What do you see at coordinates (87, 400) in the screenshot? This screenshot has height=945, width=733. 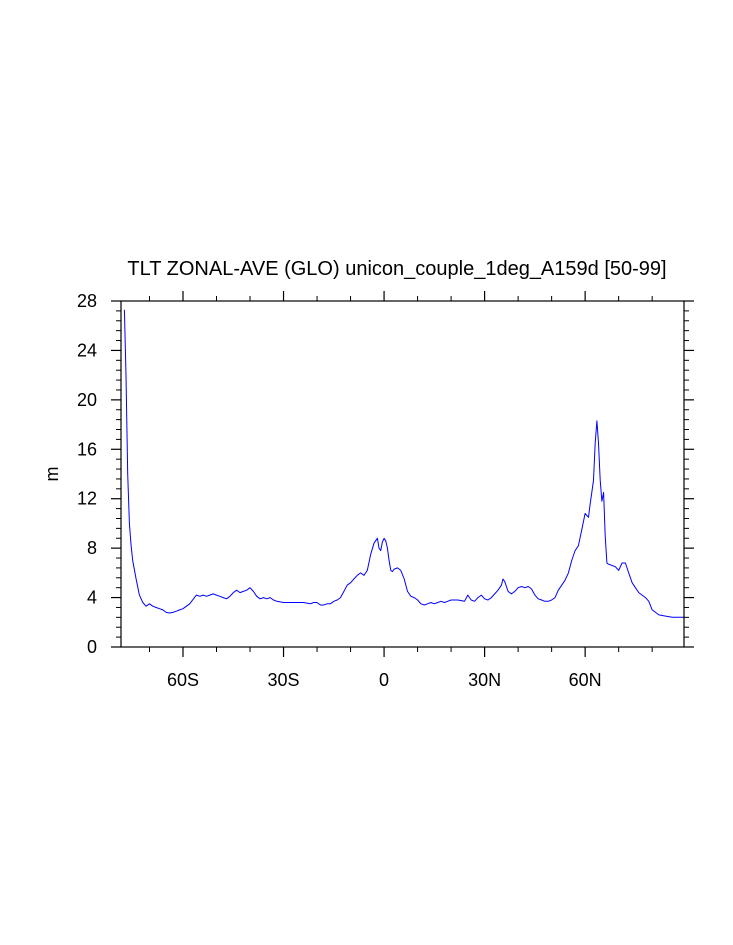 I see `y-tick-label: 20` at bounding box center [87, 400].